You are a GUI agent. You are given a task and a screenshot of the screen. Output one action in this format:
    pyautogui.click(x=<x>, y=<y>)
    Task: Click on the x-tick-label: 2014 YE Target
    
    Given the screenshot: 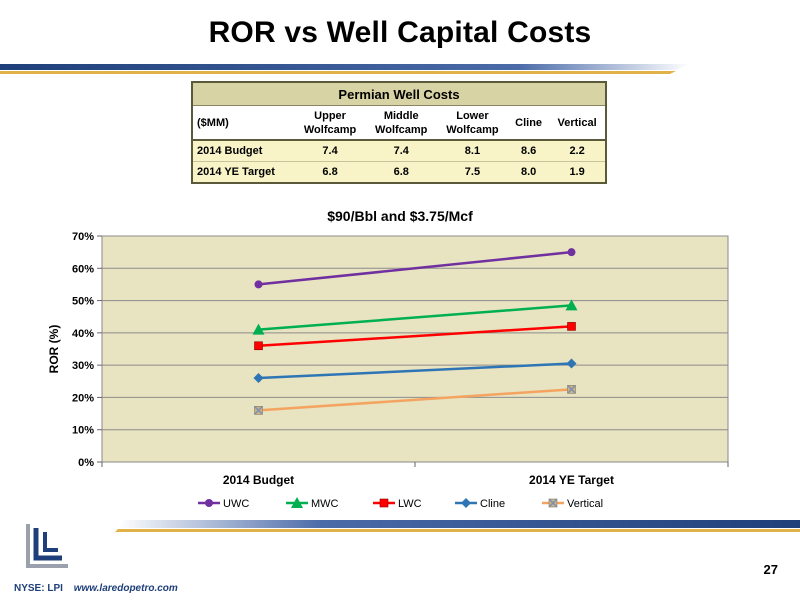 What is the action you would take?
    pyautogui.click(x=571, y=480)
    